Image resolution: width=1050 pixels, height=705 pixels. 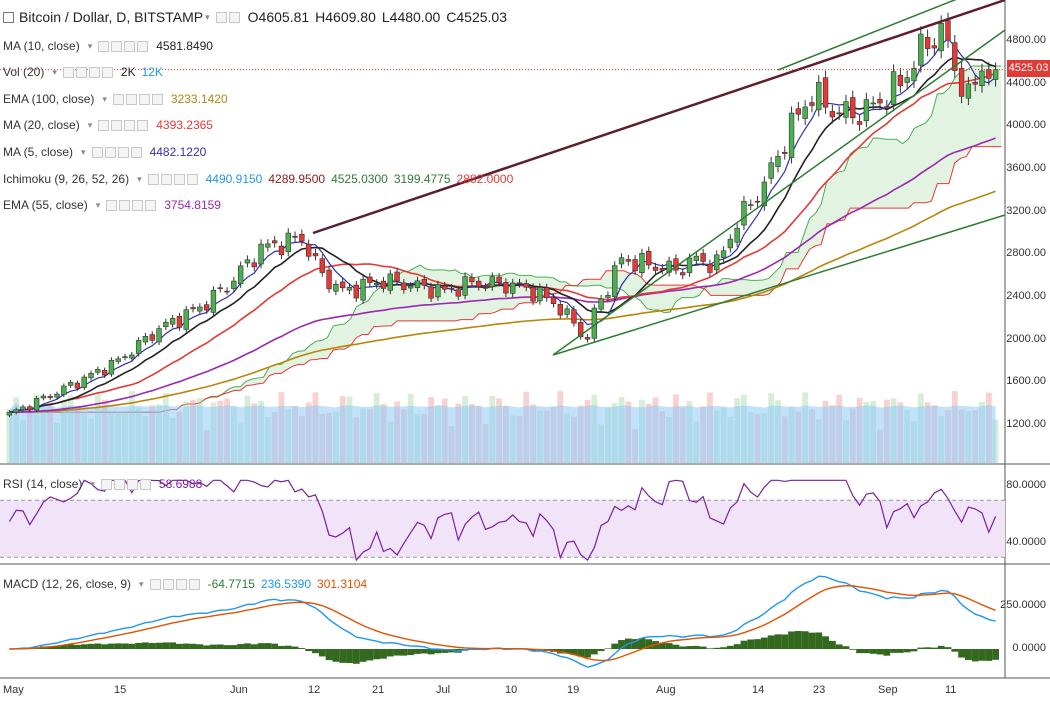 I want to click on indicator-legend: MA (5, close)▾4482.1220, so click(x=104, y=152).